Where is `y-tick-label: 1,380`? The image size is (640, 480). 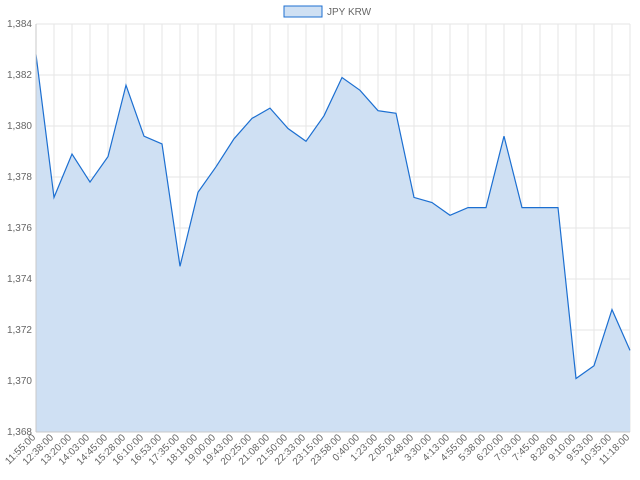
y-tick-label: 1,380 is located at coordinates (19, 126).